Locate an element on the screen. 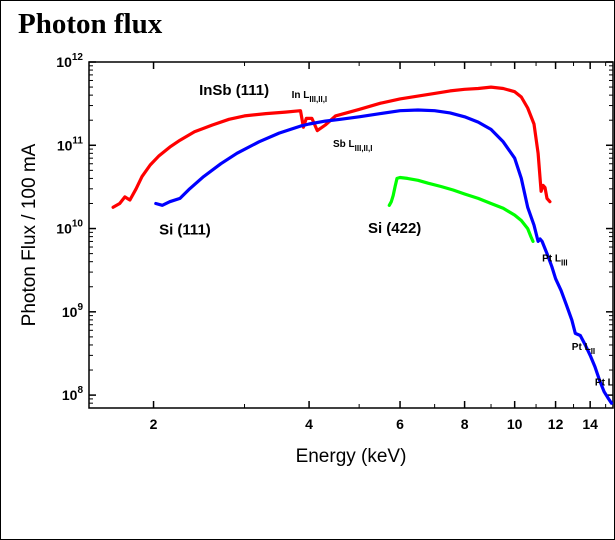  annotation-label: Si (111) is located at coordinates (185, 229).